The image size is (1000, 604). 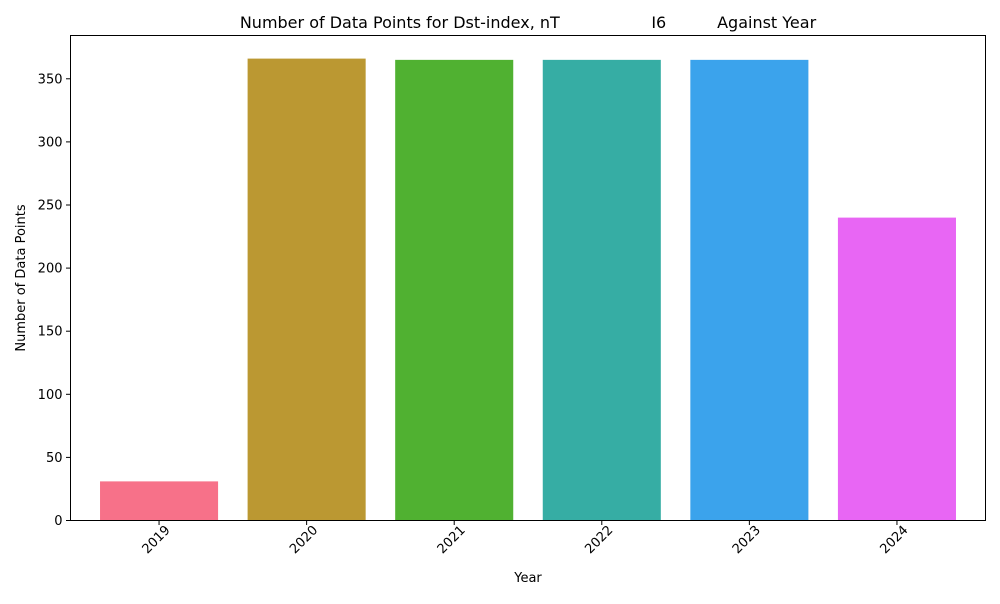 I want to click on x-axis-label: Year, so click(x=527, y=578).